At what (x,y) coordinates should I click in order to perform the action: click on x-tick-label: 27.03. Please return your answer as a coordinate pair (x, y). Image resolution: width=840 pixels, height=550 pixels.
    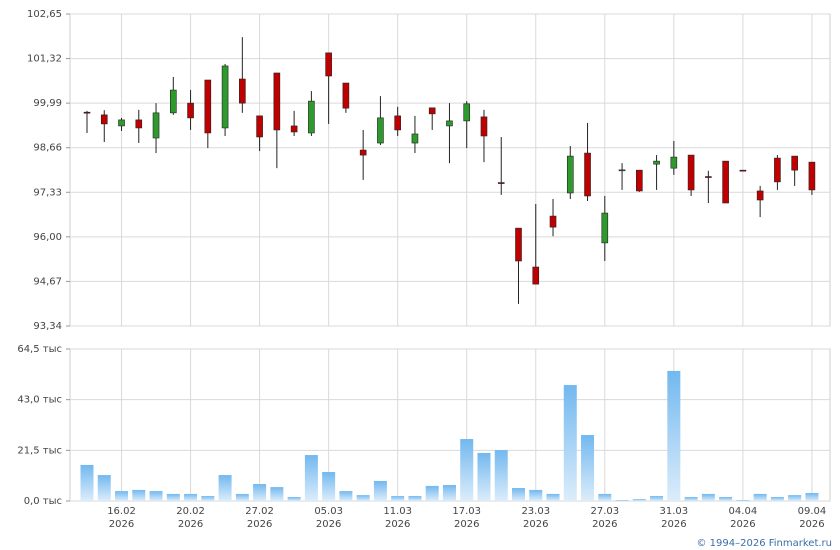
    Looking at the image, I should click on (604, 511).